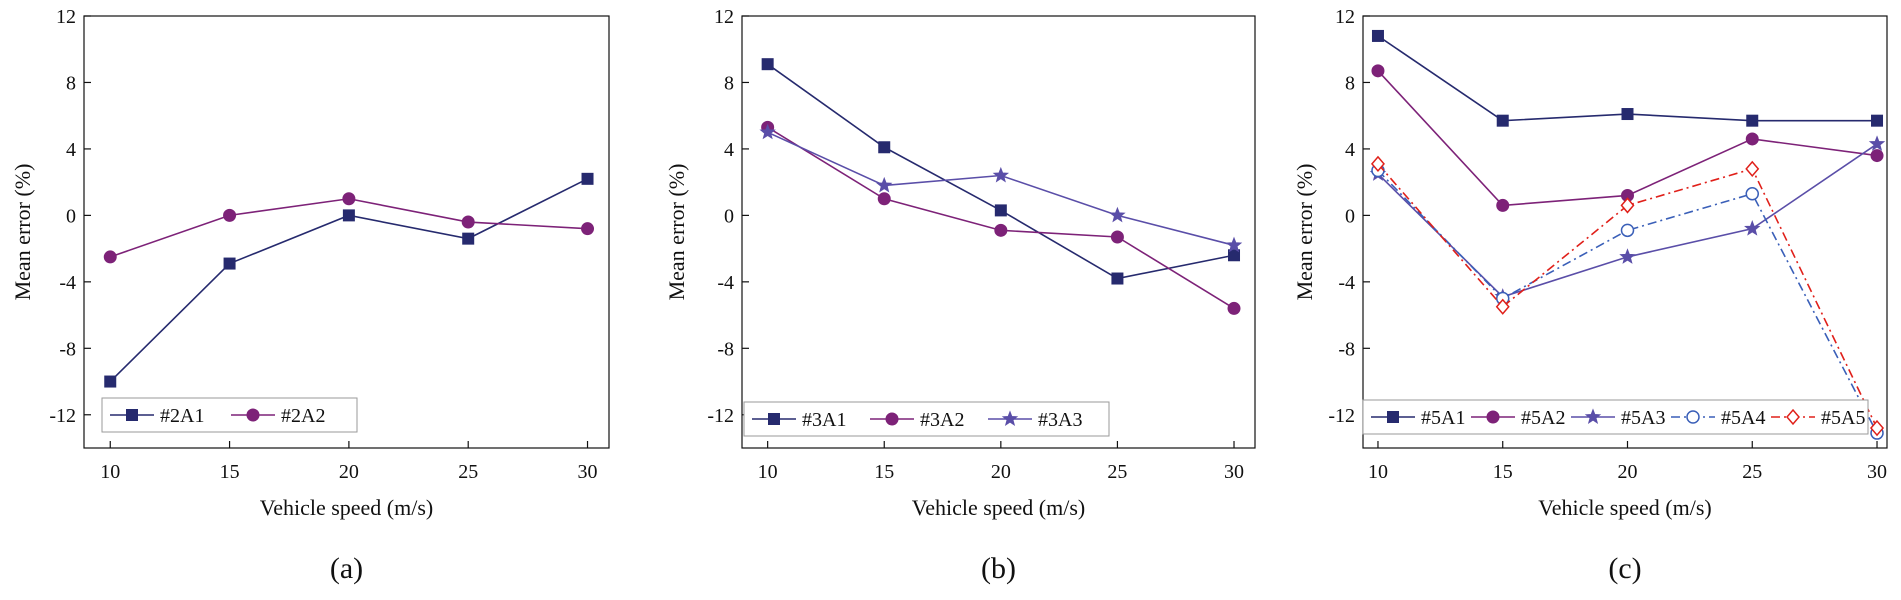 The width and height of the screenshot is (1901, 600). I want to click on legend-label: #5A3, so click(1643, 418).